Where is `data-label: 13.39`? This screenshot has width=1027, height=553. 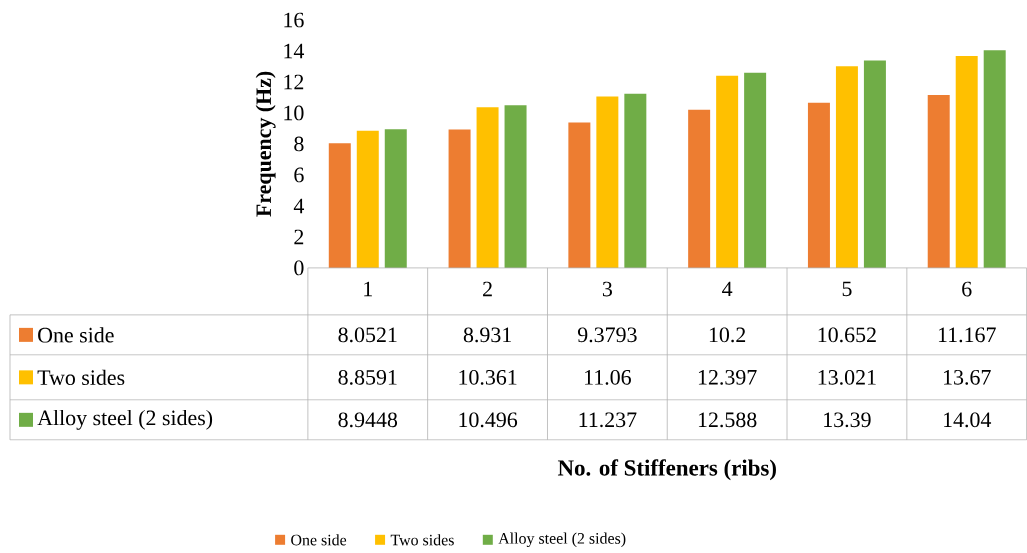 data-label: 13.39 is located at coordinates (847, 420).